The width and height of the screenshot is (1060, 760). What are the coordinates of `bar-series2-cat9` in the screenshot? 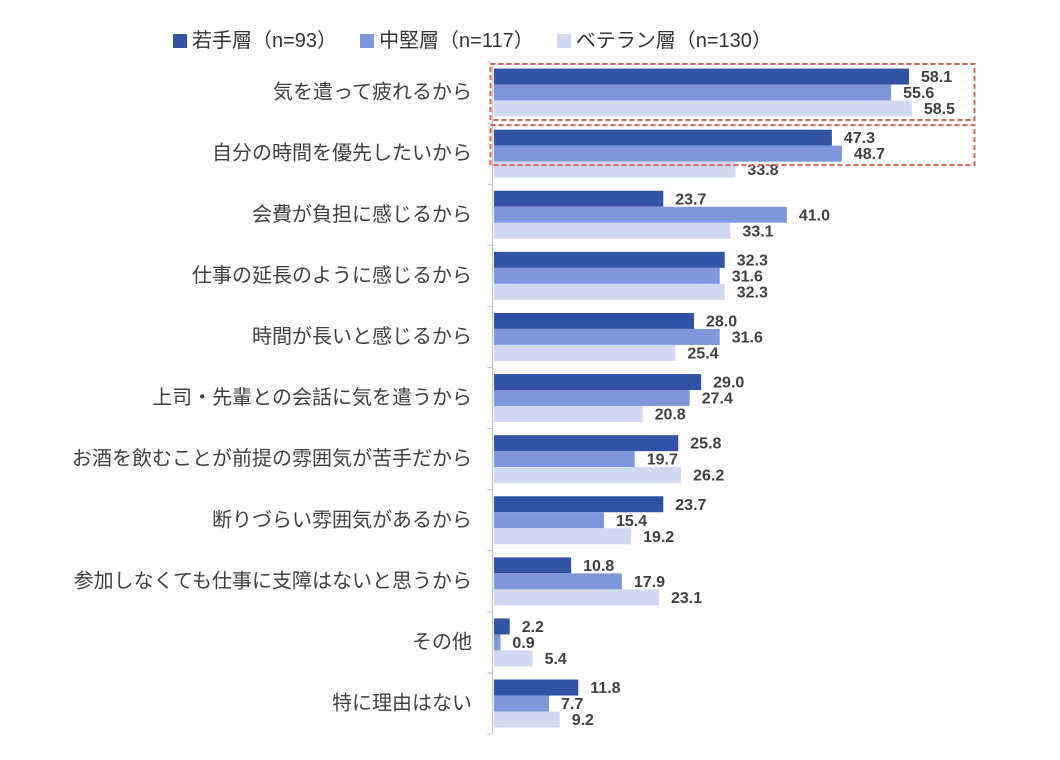 It's located at (558, 581).